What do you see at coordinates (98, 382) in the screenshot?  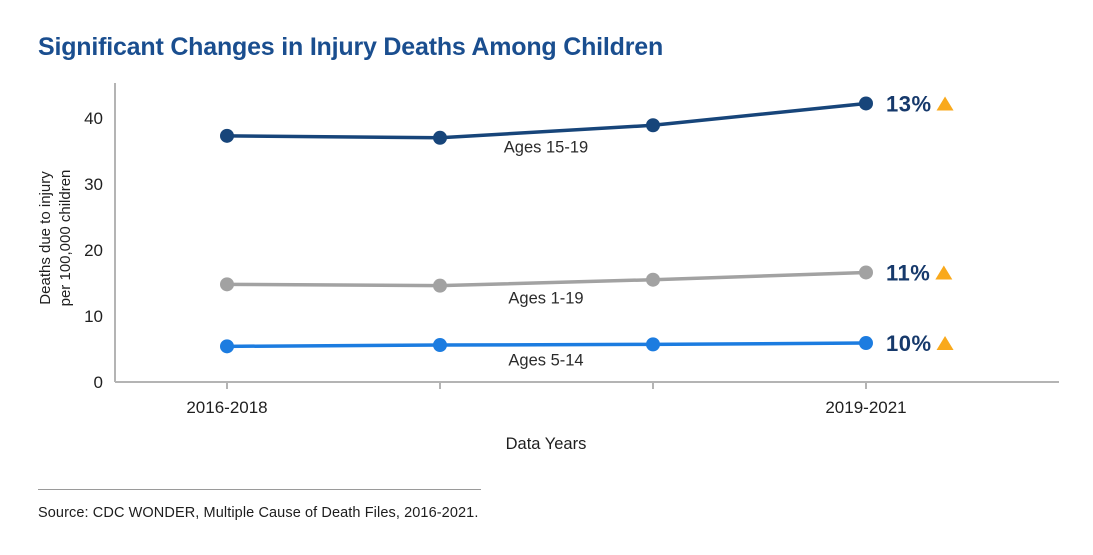 I see `y-tick-label-0: 0` at bounding box center [98, 382].